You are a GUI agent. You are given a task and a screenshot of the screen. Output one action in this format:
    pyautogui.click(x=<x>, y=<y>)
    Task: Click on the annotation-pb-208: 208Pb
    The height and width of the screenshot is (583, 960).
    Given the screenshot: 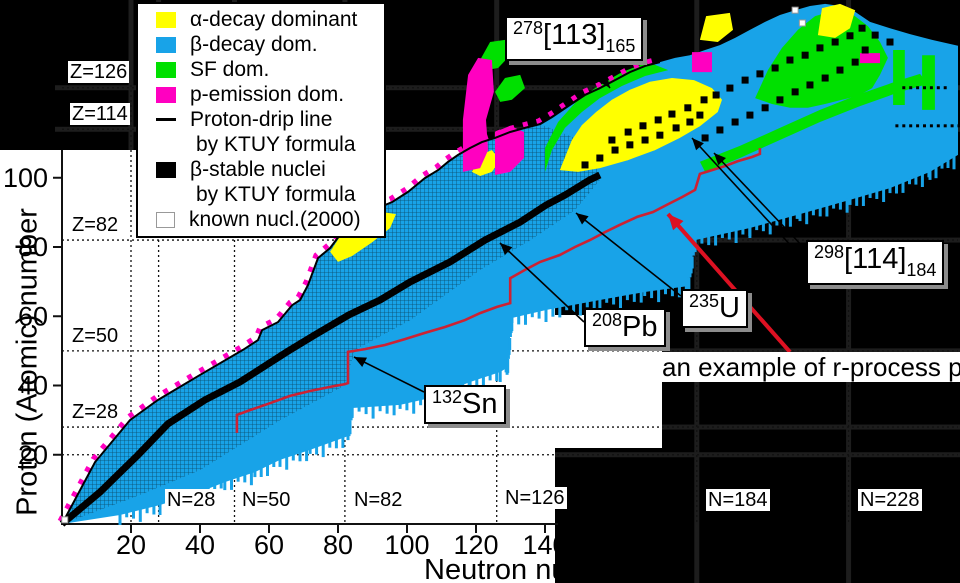 What is the action you would take?
    pyautogui.click(x=625, y=328)
    